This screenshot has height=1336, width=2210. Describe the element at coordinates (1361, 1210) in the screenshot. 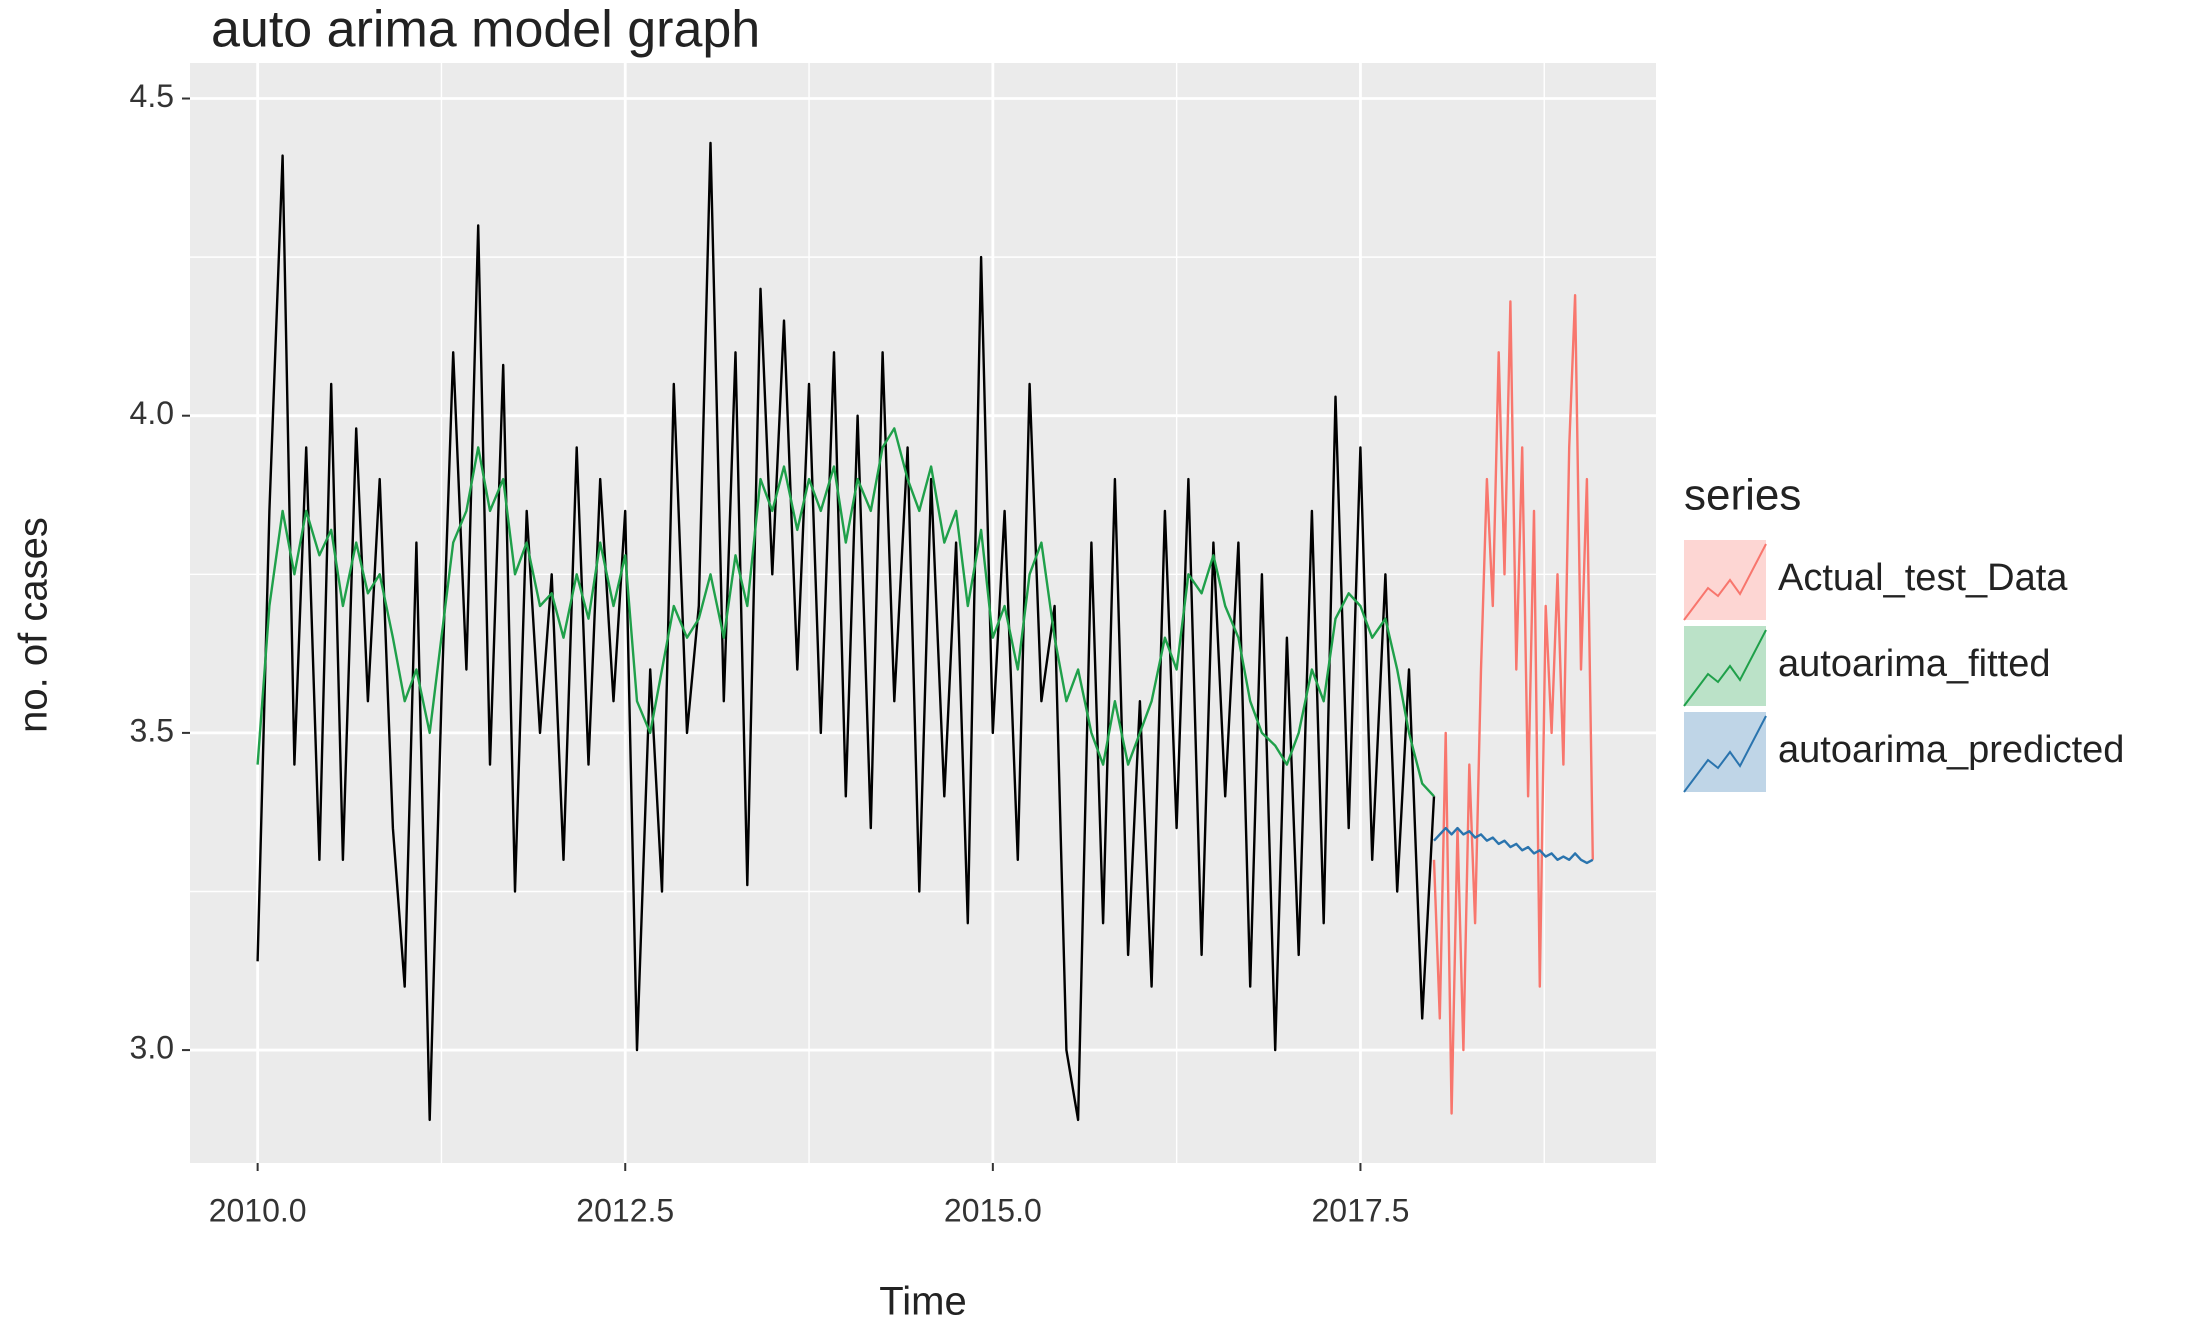

I see `x-tick-label: 2017.5` at that location.